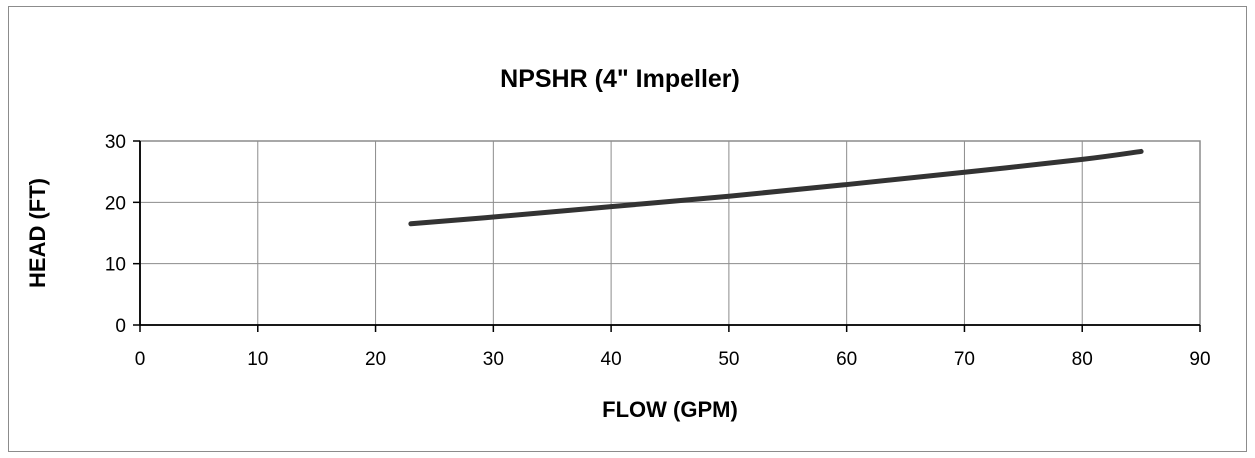 This screenshot has height=458, width=1255. What do you see at coordinates (115, 203) in the screenshot?
I see `y-tick-label: 20` at bounding box center [115, 203].